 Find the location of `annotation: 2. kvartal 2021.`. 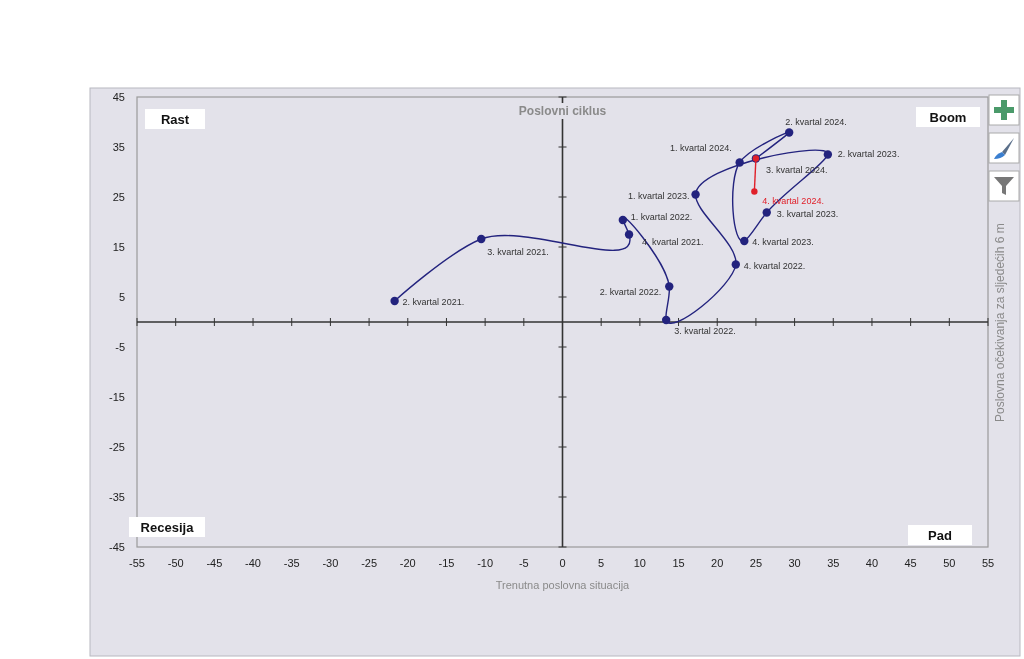

annotation: 2. kvartal 2021. is located at coordinates (433, 302).